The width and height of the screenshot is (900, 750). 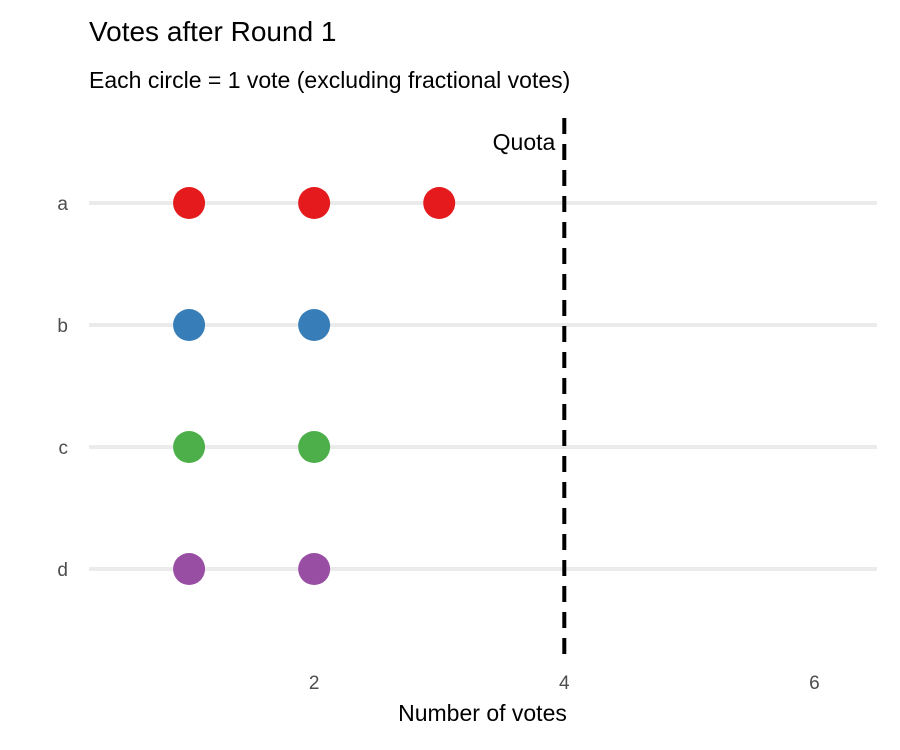 I want to click on x-tick-label-2: 2, so click(x=314, y=683).